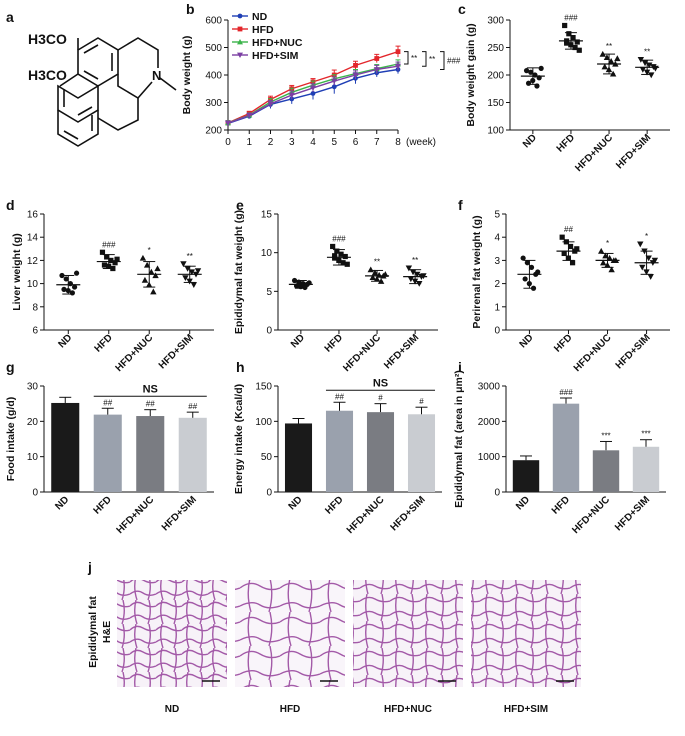  Describe the element at coordinates (65, 447) in the screenshot. I see `bar-ND` at that location.